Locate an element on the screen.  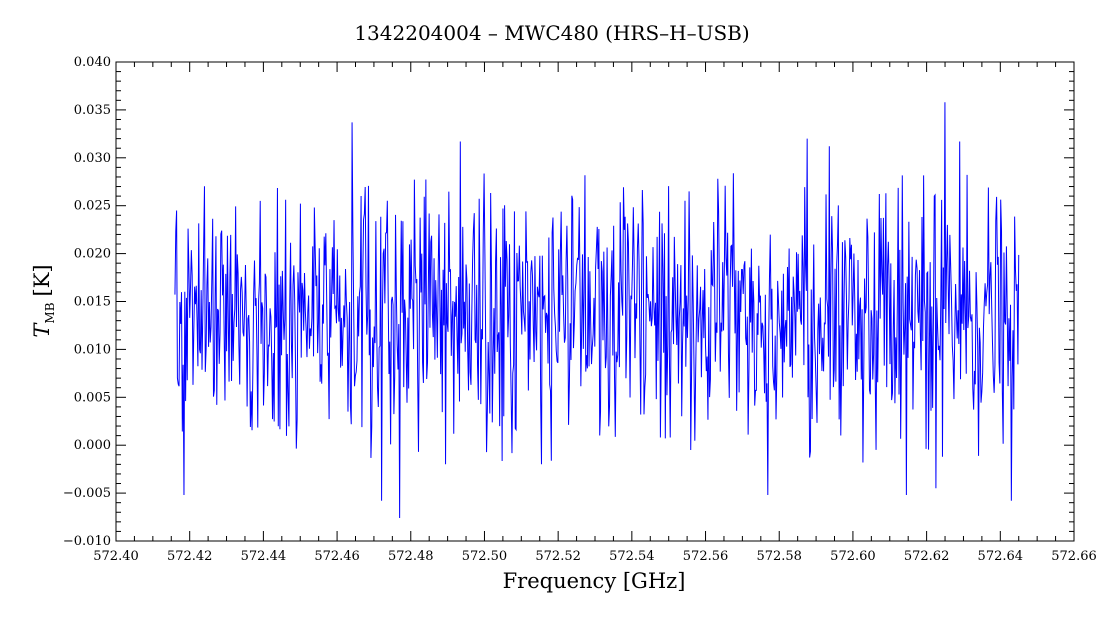
x-tick-label: 572.64 is located at coordinates (1001, 556).